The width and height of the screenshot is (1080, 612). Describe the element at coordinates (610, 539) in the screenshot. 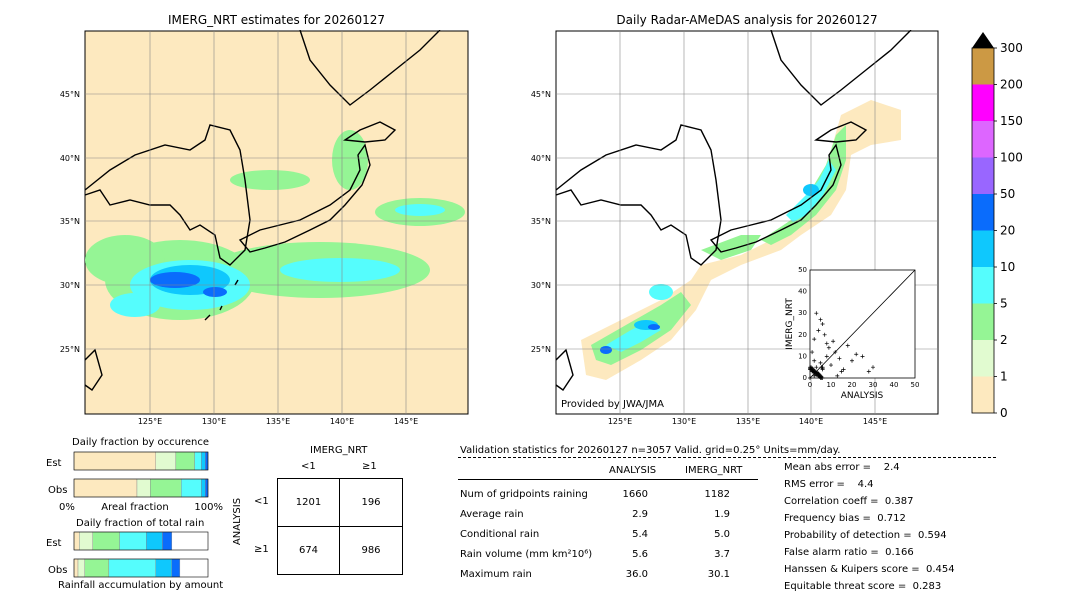

I see `validation-row: Conditional rain 5.4 5.0` at that location.